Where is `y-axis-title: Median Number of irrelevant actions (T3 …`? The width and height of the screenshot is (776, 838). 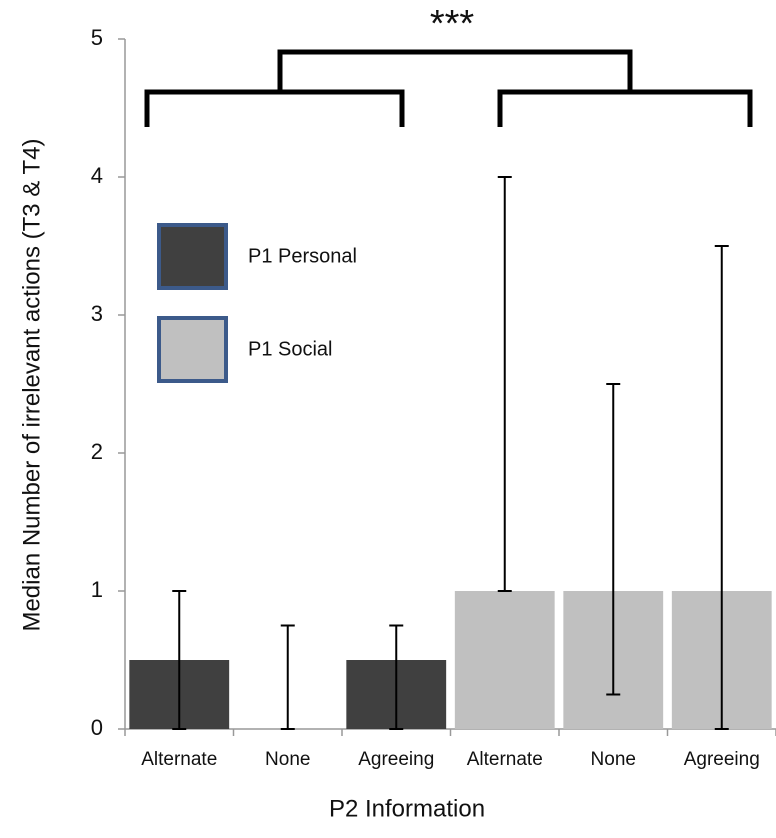 y-axis-title: Median Number of irrelevant actions (T3 … is located at coordinates (31, 384).